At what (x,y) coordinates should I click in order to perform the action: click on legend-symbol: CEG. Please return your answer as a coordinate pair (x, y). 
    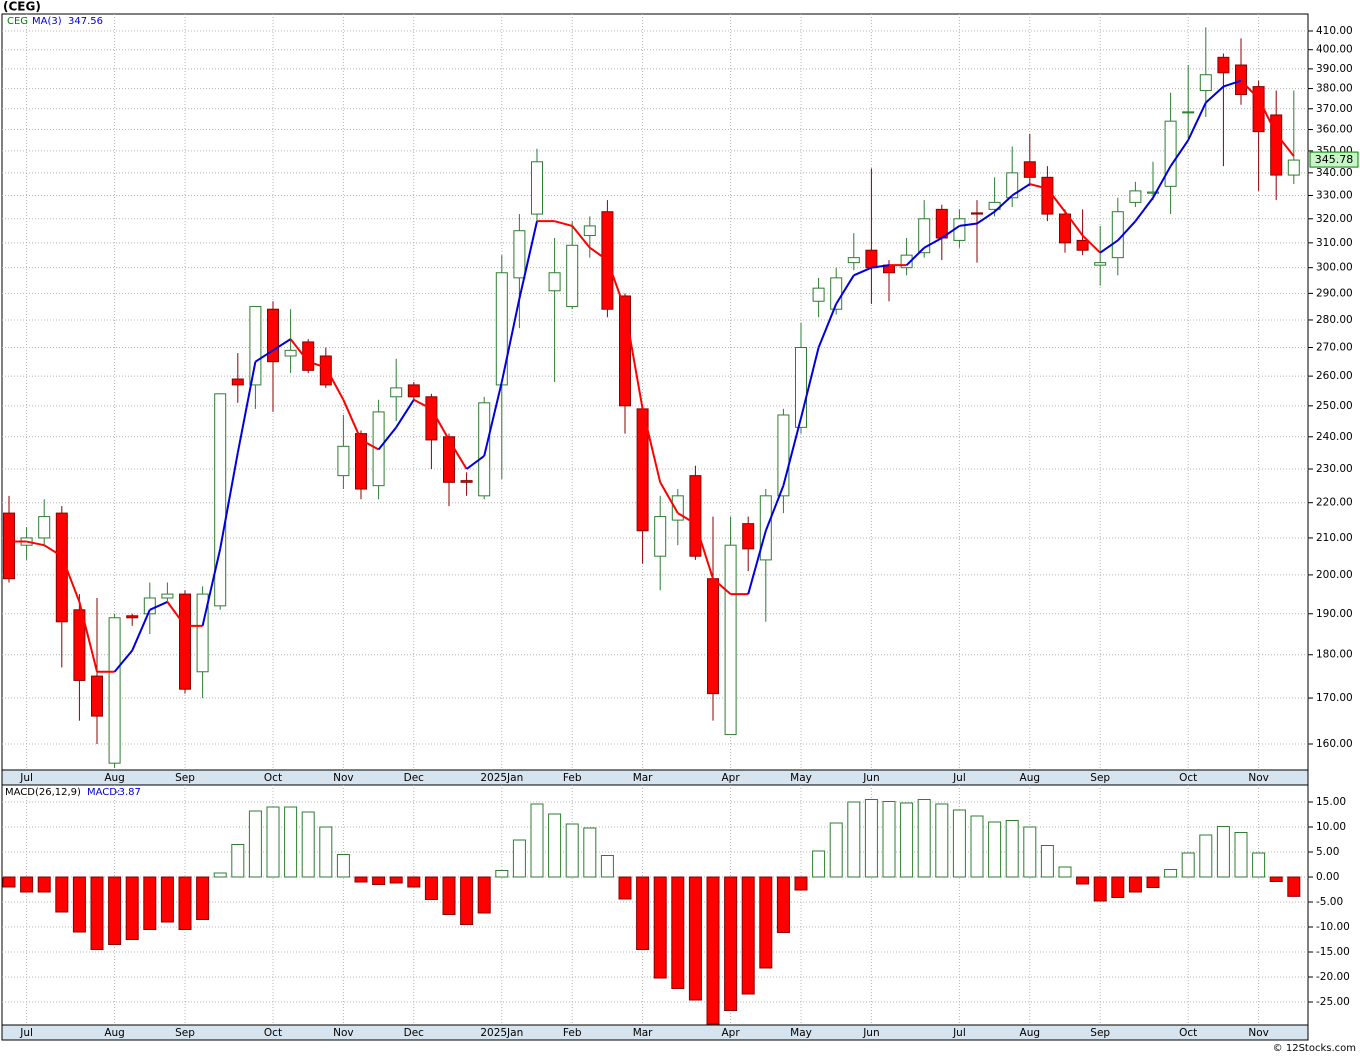
    Looking at the image, I should click on (17, 21).